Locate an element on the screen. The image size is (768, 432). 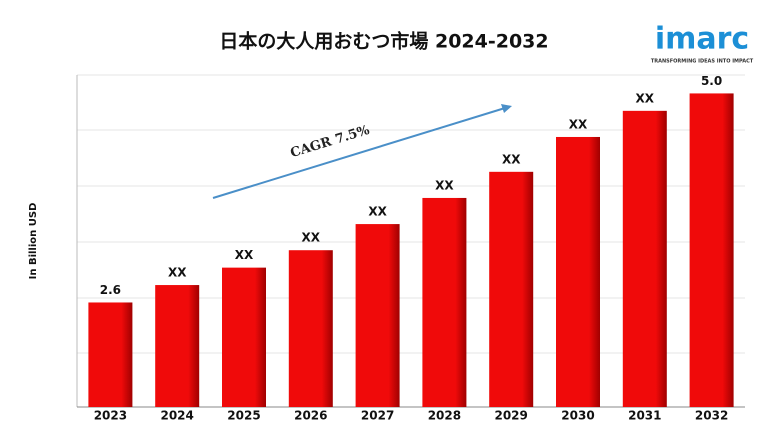
x-tick-label: 2026 is located at coordinates (310, 416).